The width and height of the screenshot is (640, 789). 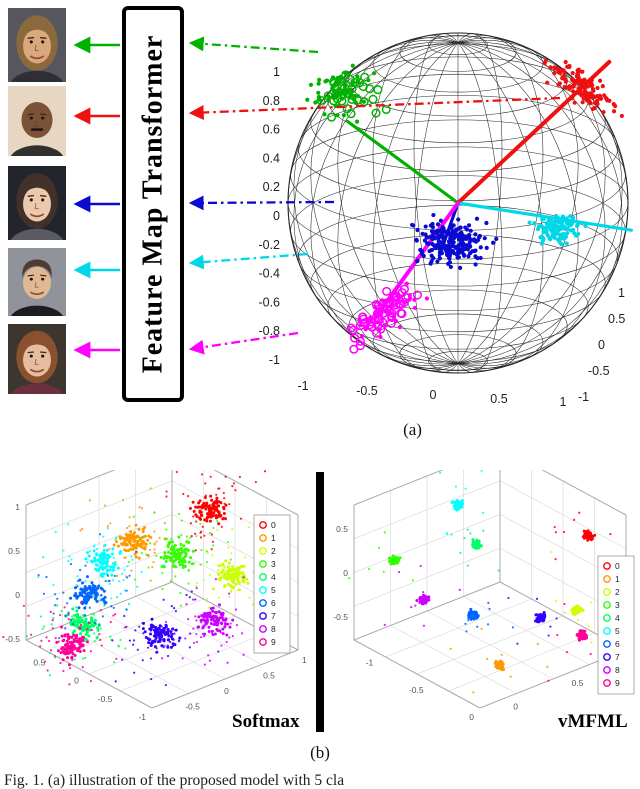 What do you see at coordinates (271, 158) in the screenshot?
I see `svg-text: 0.4` at bounding box center [271, 158].